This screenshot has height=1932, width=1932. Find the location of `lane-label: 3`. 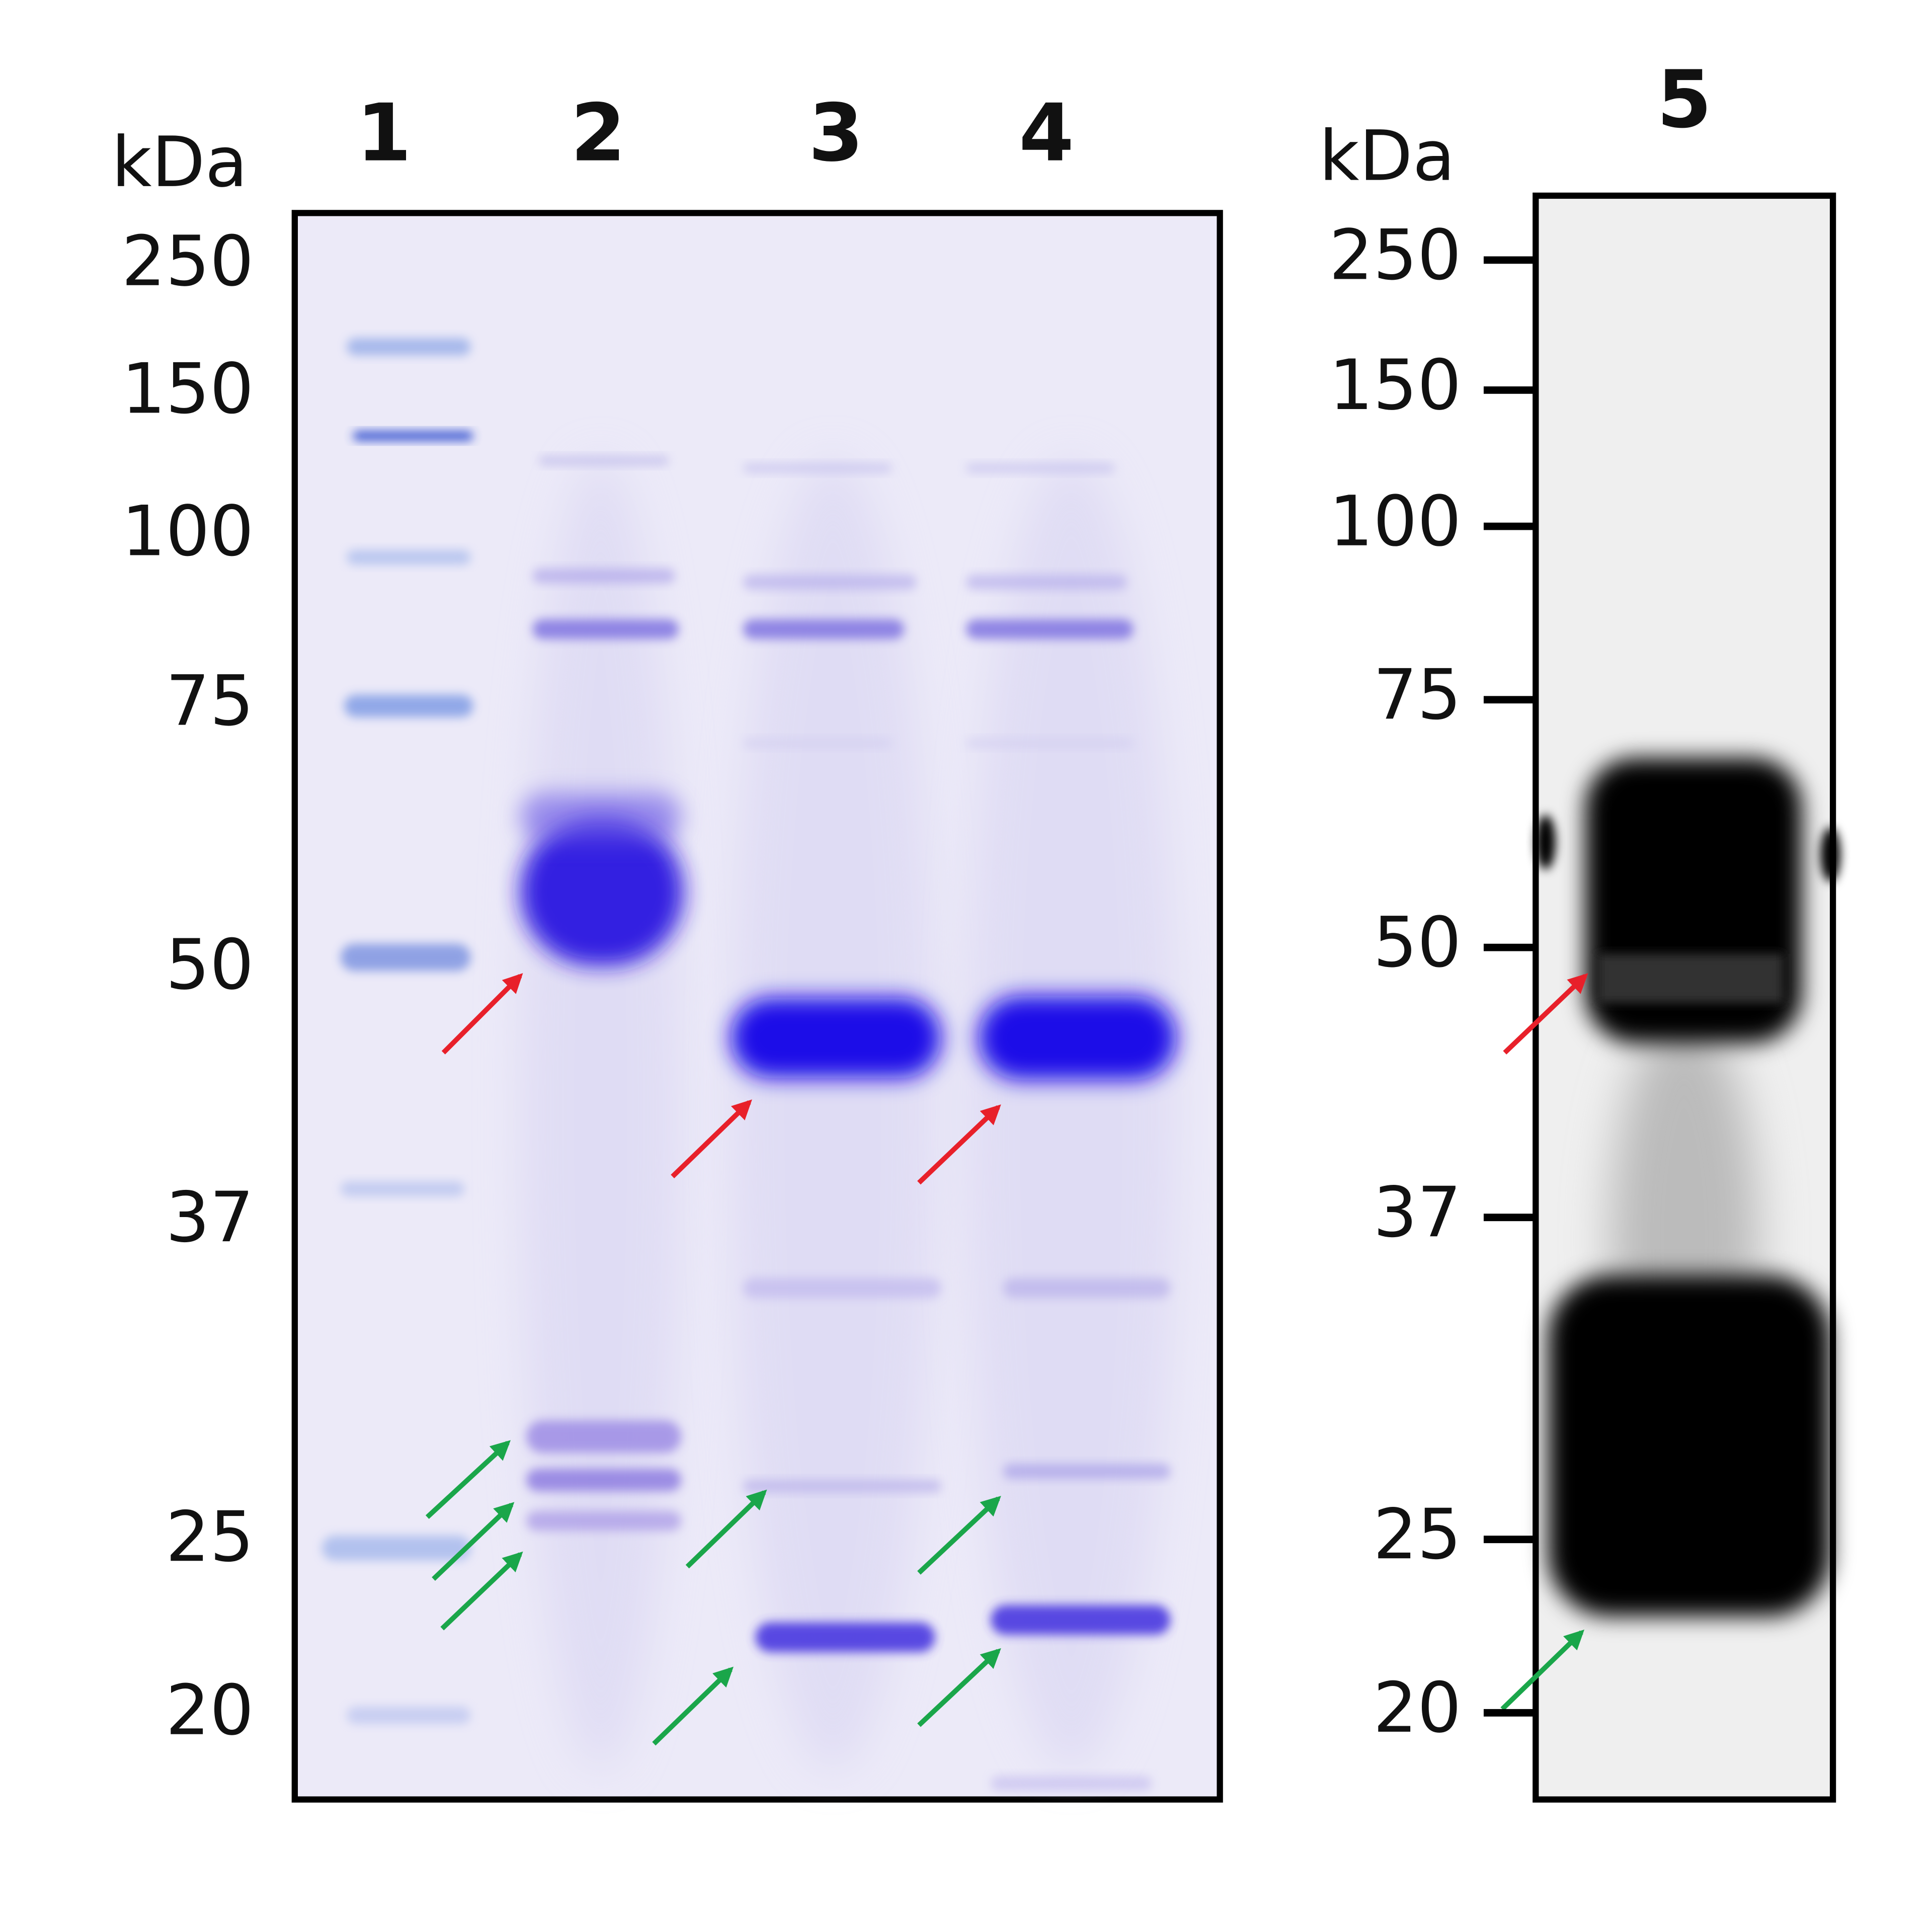

lane-label: 3 is located at coordinates (837, 134).